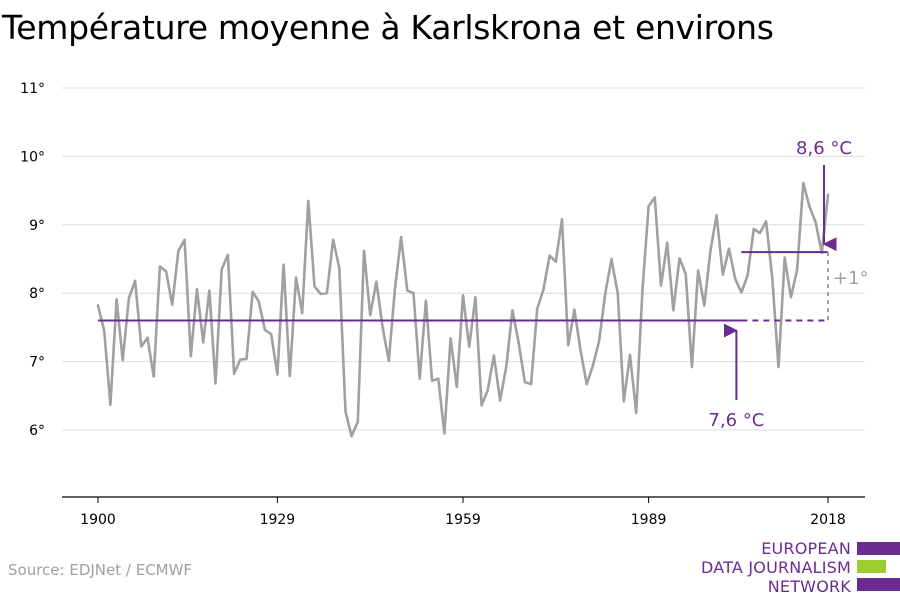 This screenshot has height=600, width=900. I want to click on y-tick-label: 7°, so click(37, 363).